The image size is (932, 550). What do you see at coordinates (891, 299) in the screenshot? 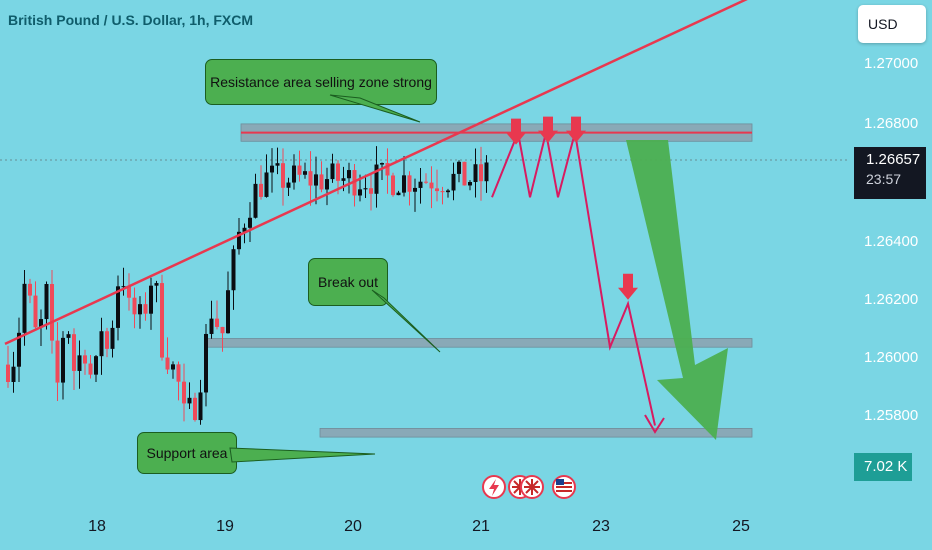
I see `y-tick-label: 1.26200` at bounding box center [891, 299].